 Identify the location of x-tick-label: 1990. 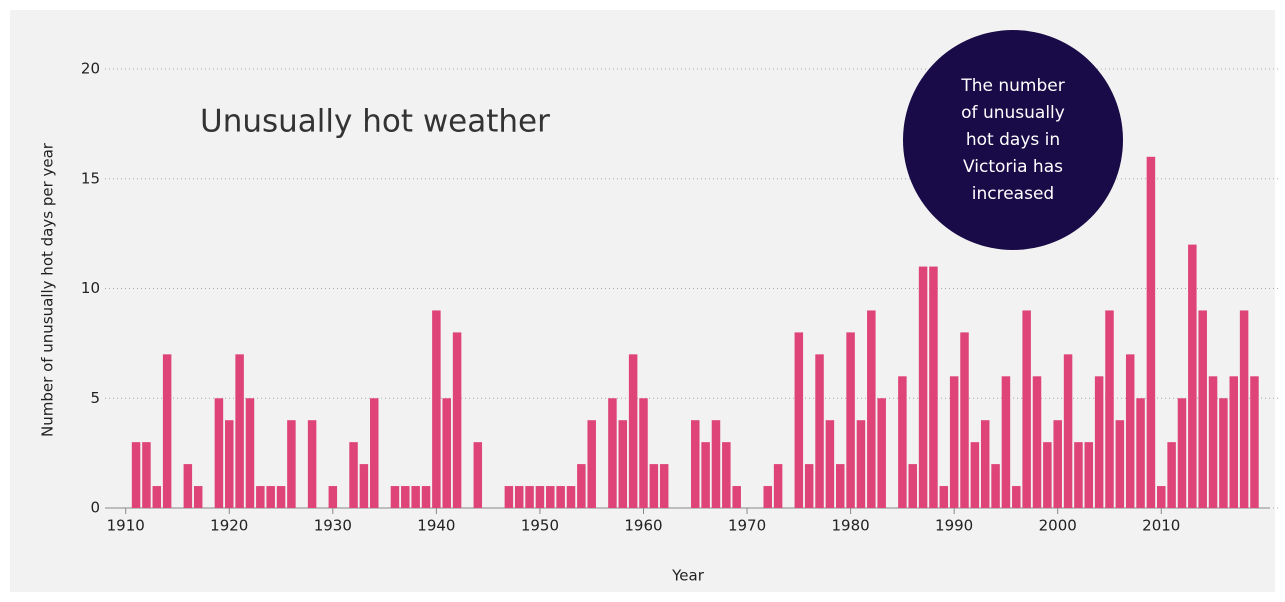
(954, 526).